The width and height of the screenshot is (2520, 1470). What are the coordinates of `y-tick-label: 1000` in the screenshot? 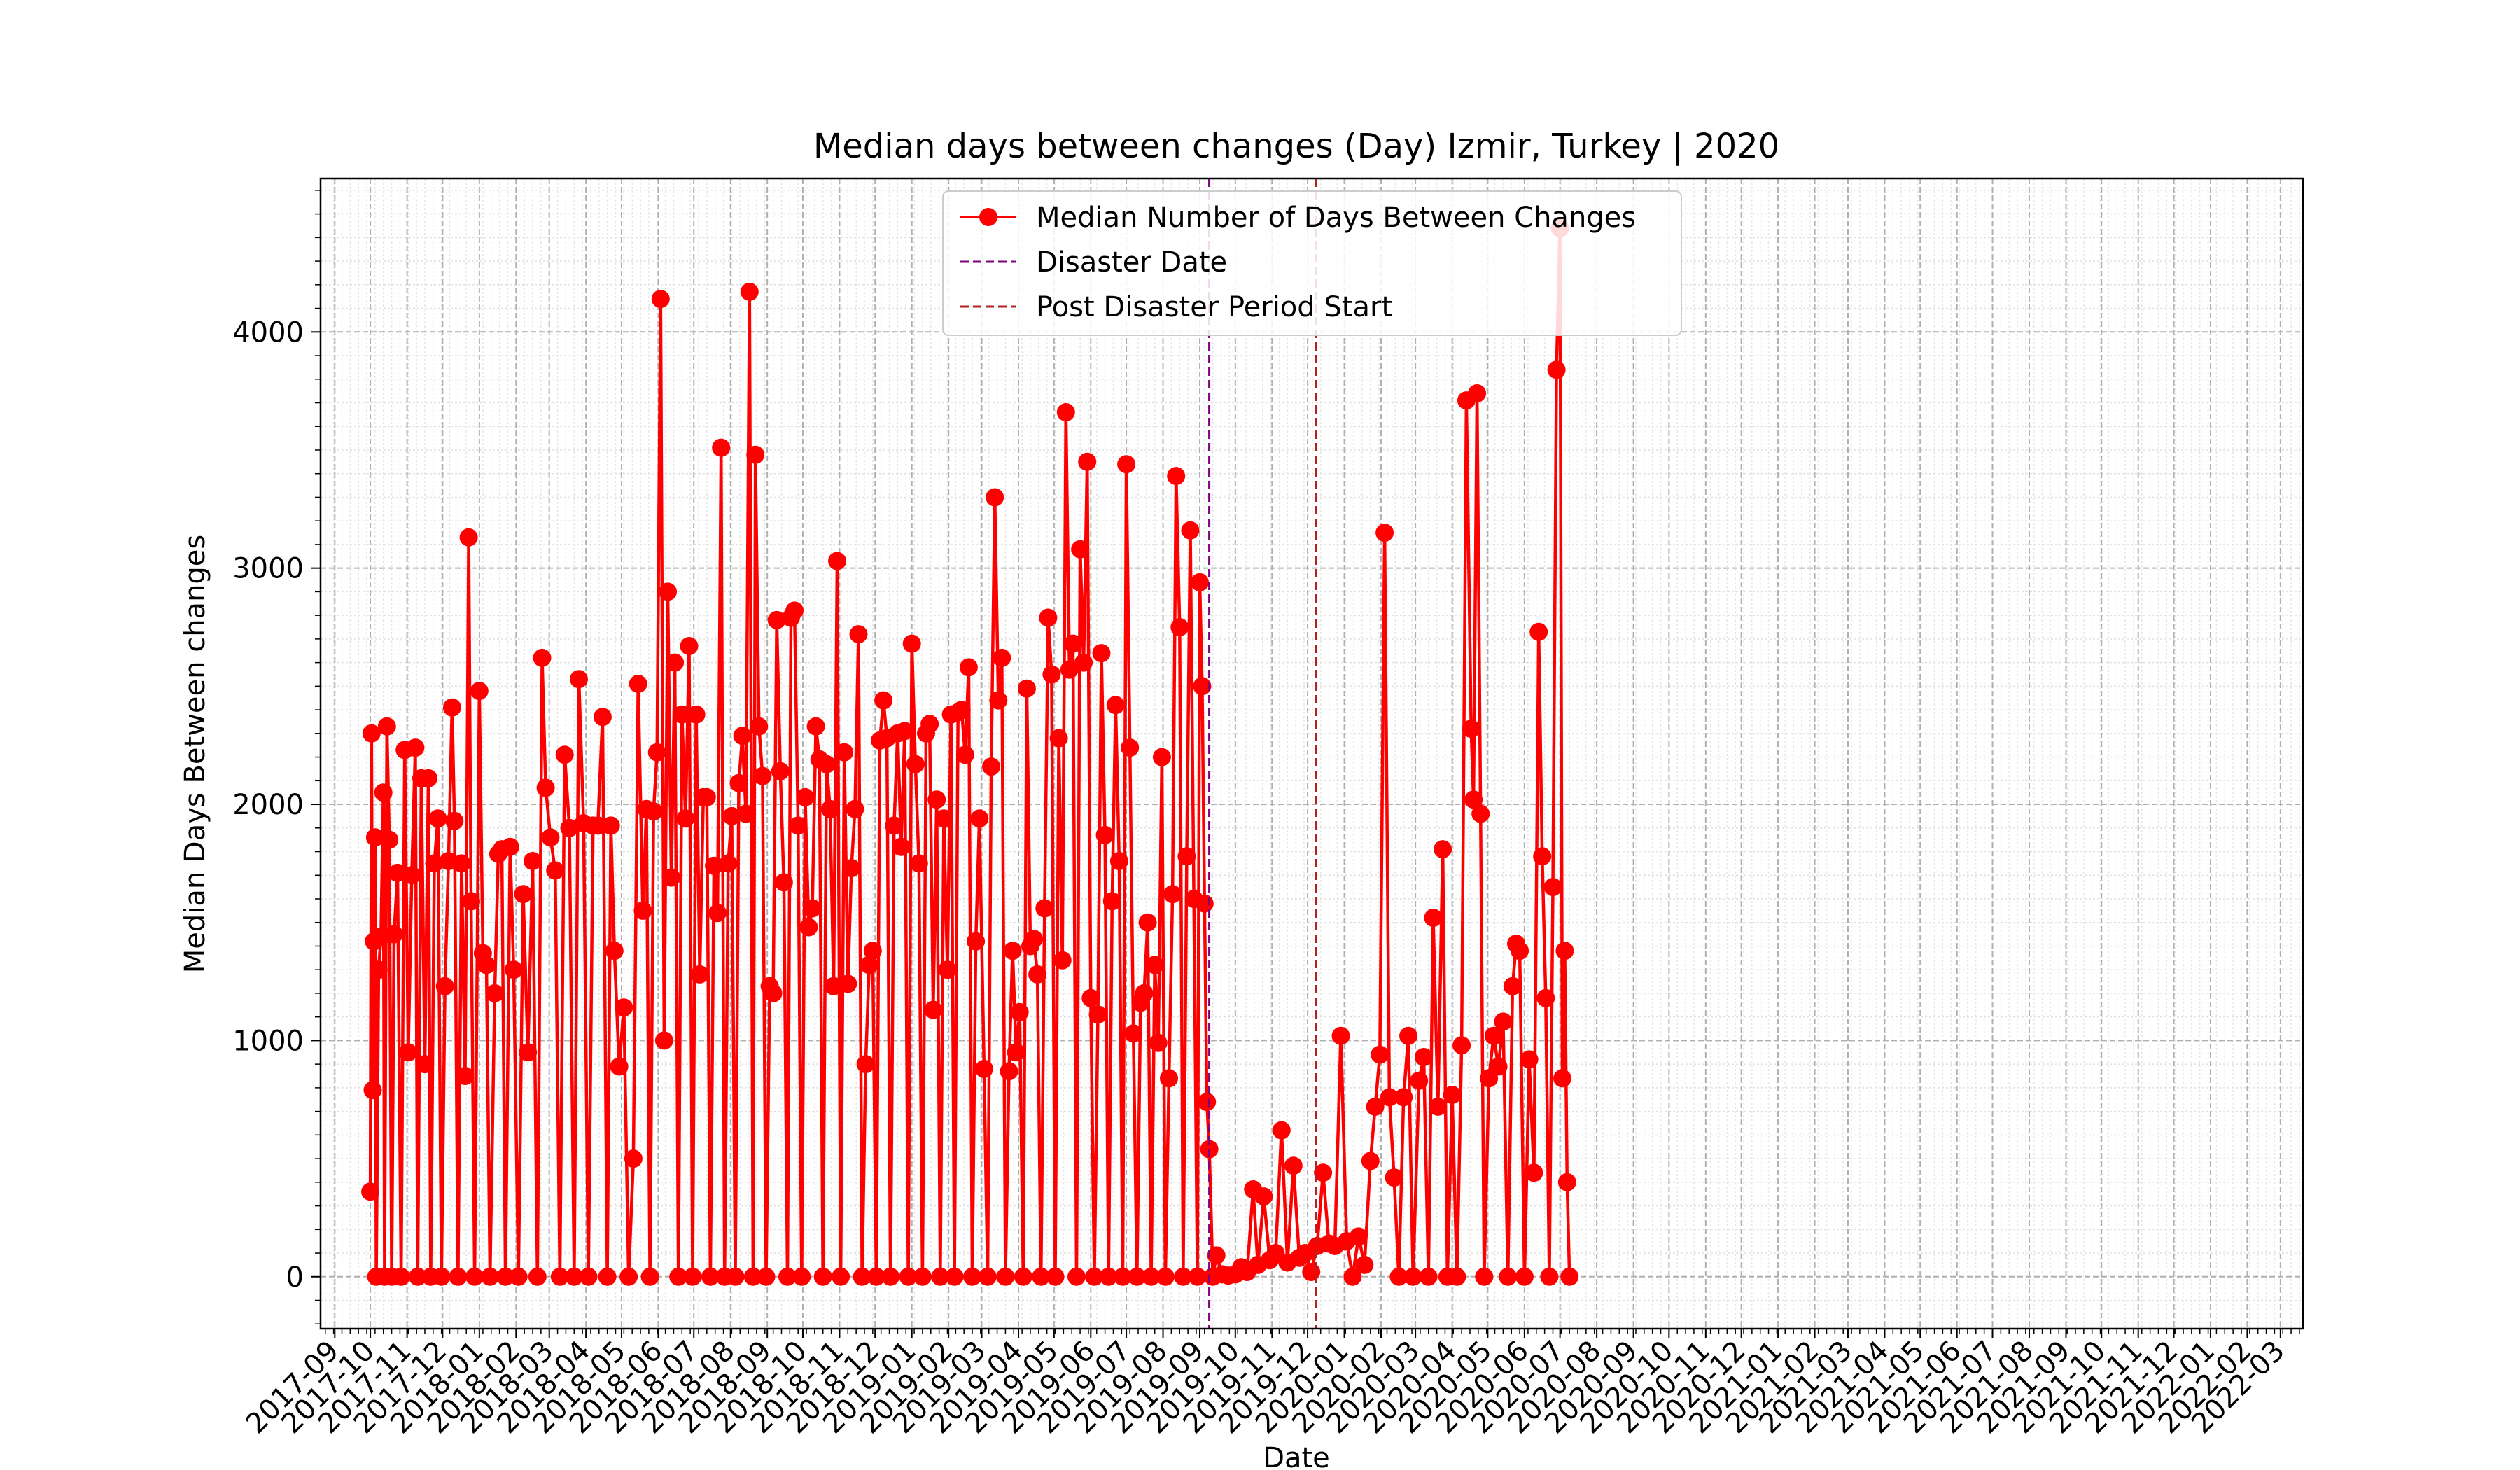 It's located at (268, 1041).